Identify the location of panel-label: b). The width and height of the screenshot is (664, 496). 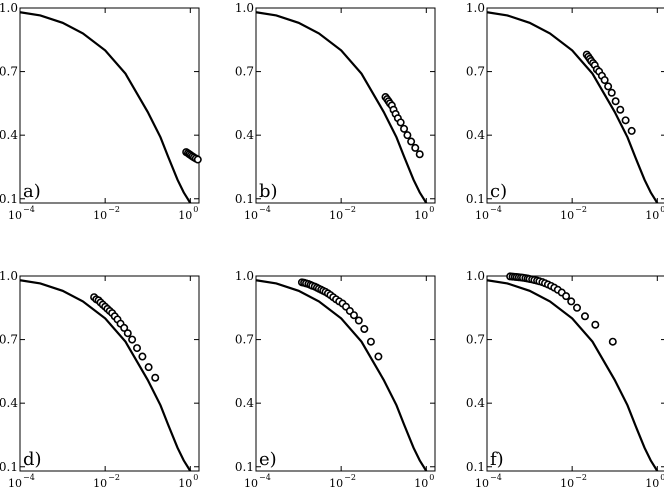
(268, 191).